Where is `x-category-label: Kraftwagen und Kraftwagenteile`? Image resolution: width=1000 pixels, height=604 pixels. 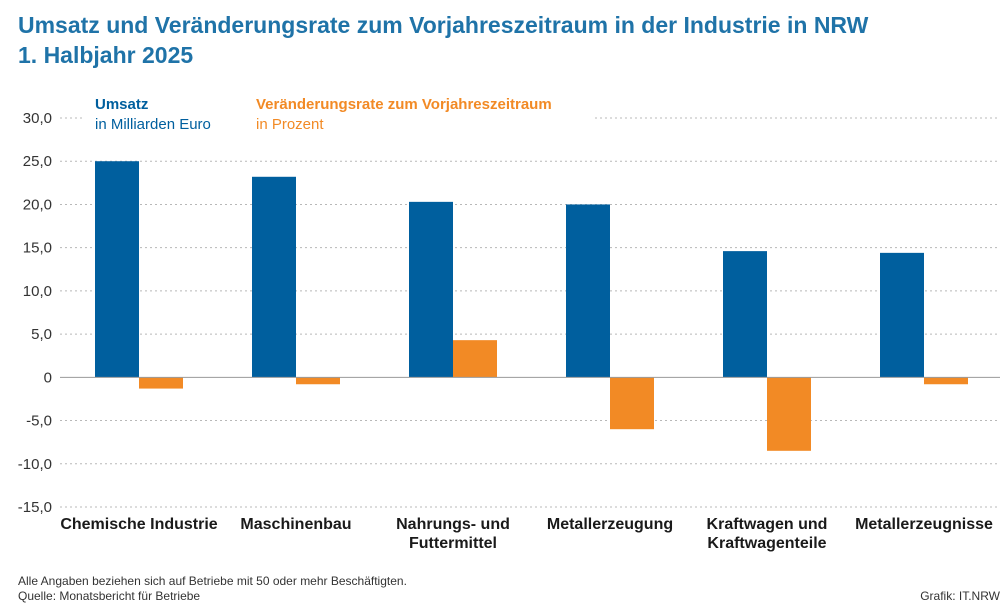
x-category-label: Kraftwagen und Kraftwagenteile is located at coordinates (767, 534).